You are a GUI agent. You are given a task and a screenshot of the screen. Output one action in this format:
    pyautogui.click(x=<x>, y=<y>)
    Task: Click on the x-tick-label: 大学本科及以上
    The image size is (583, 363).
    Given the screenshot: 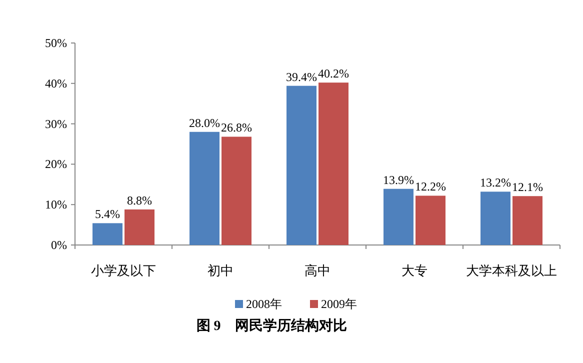 What is the action you would take?
    pyautogui.click(x=511, y=270)
    